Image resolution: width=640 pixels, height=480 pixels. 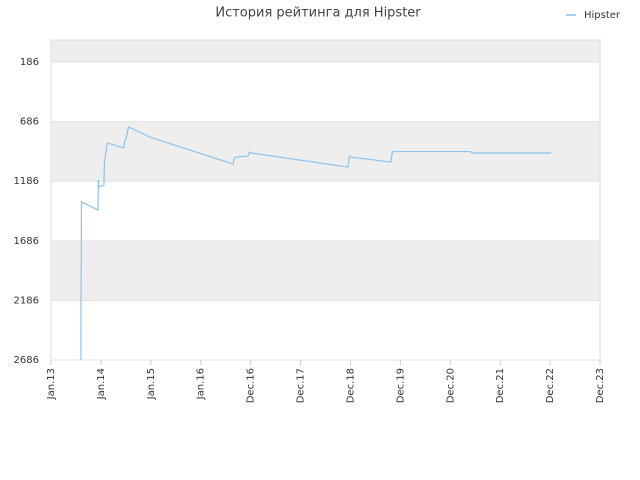 I want to click on x-tick-label: Dec.21, so click(x=500, y=385).